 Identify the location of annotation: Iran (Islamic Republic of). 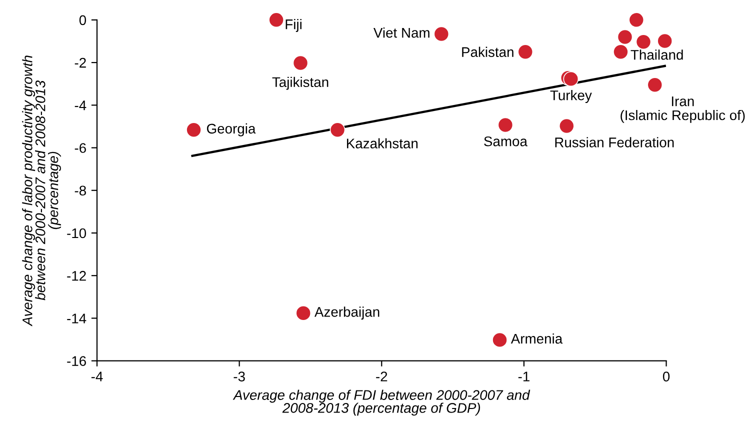
(682, 109).